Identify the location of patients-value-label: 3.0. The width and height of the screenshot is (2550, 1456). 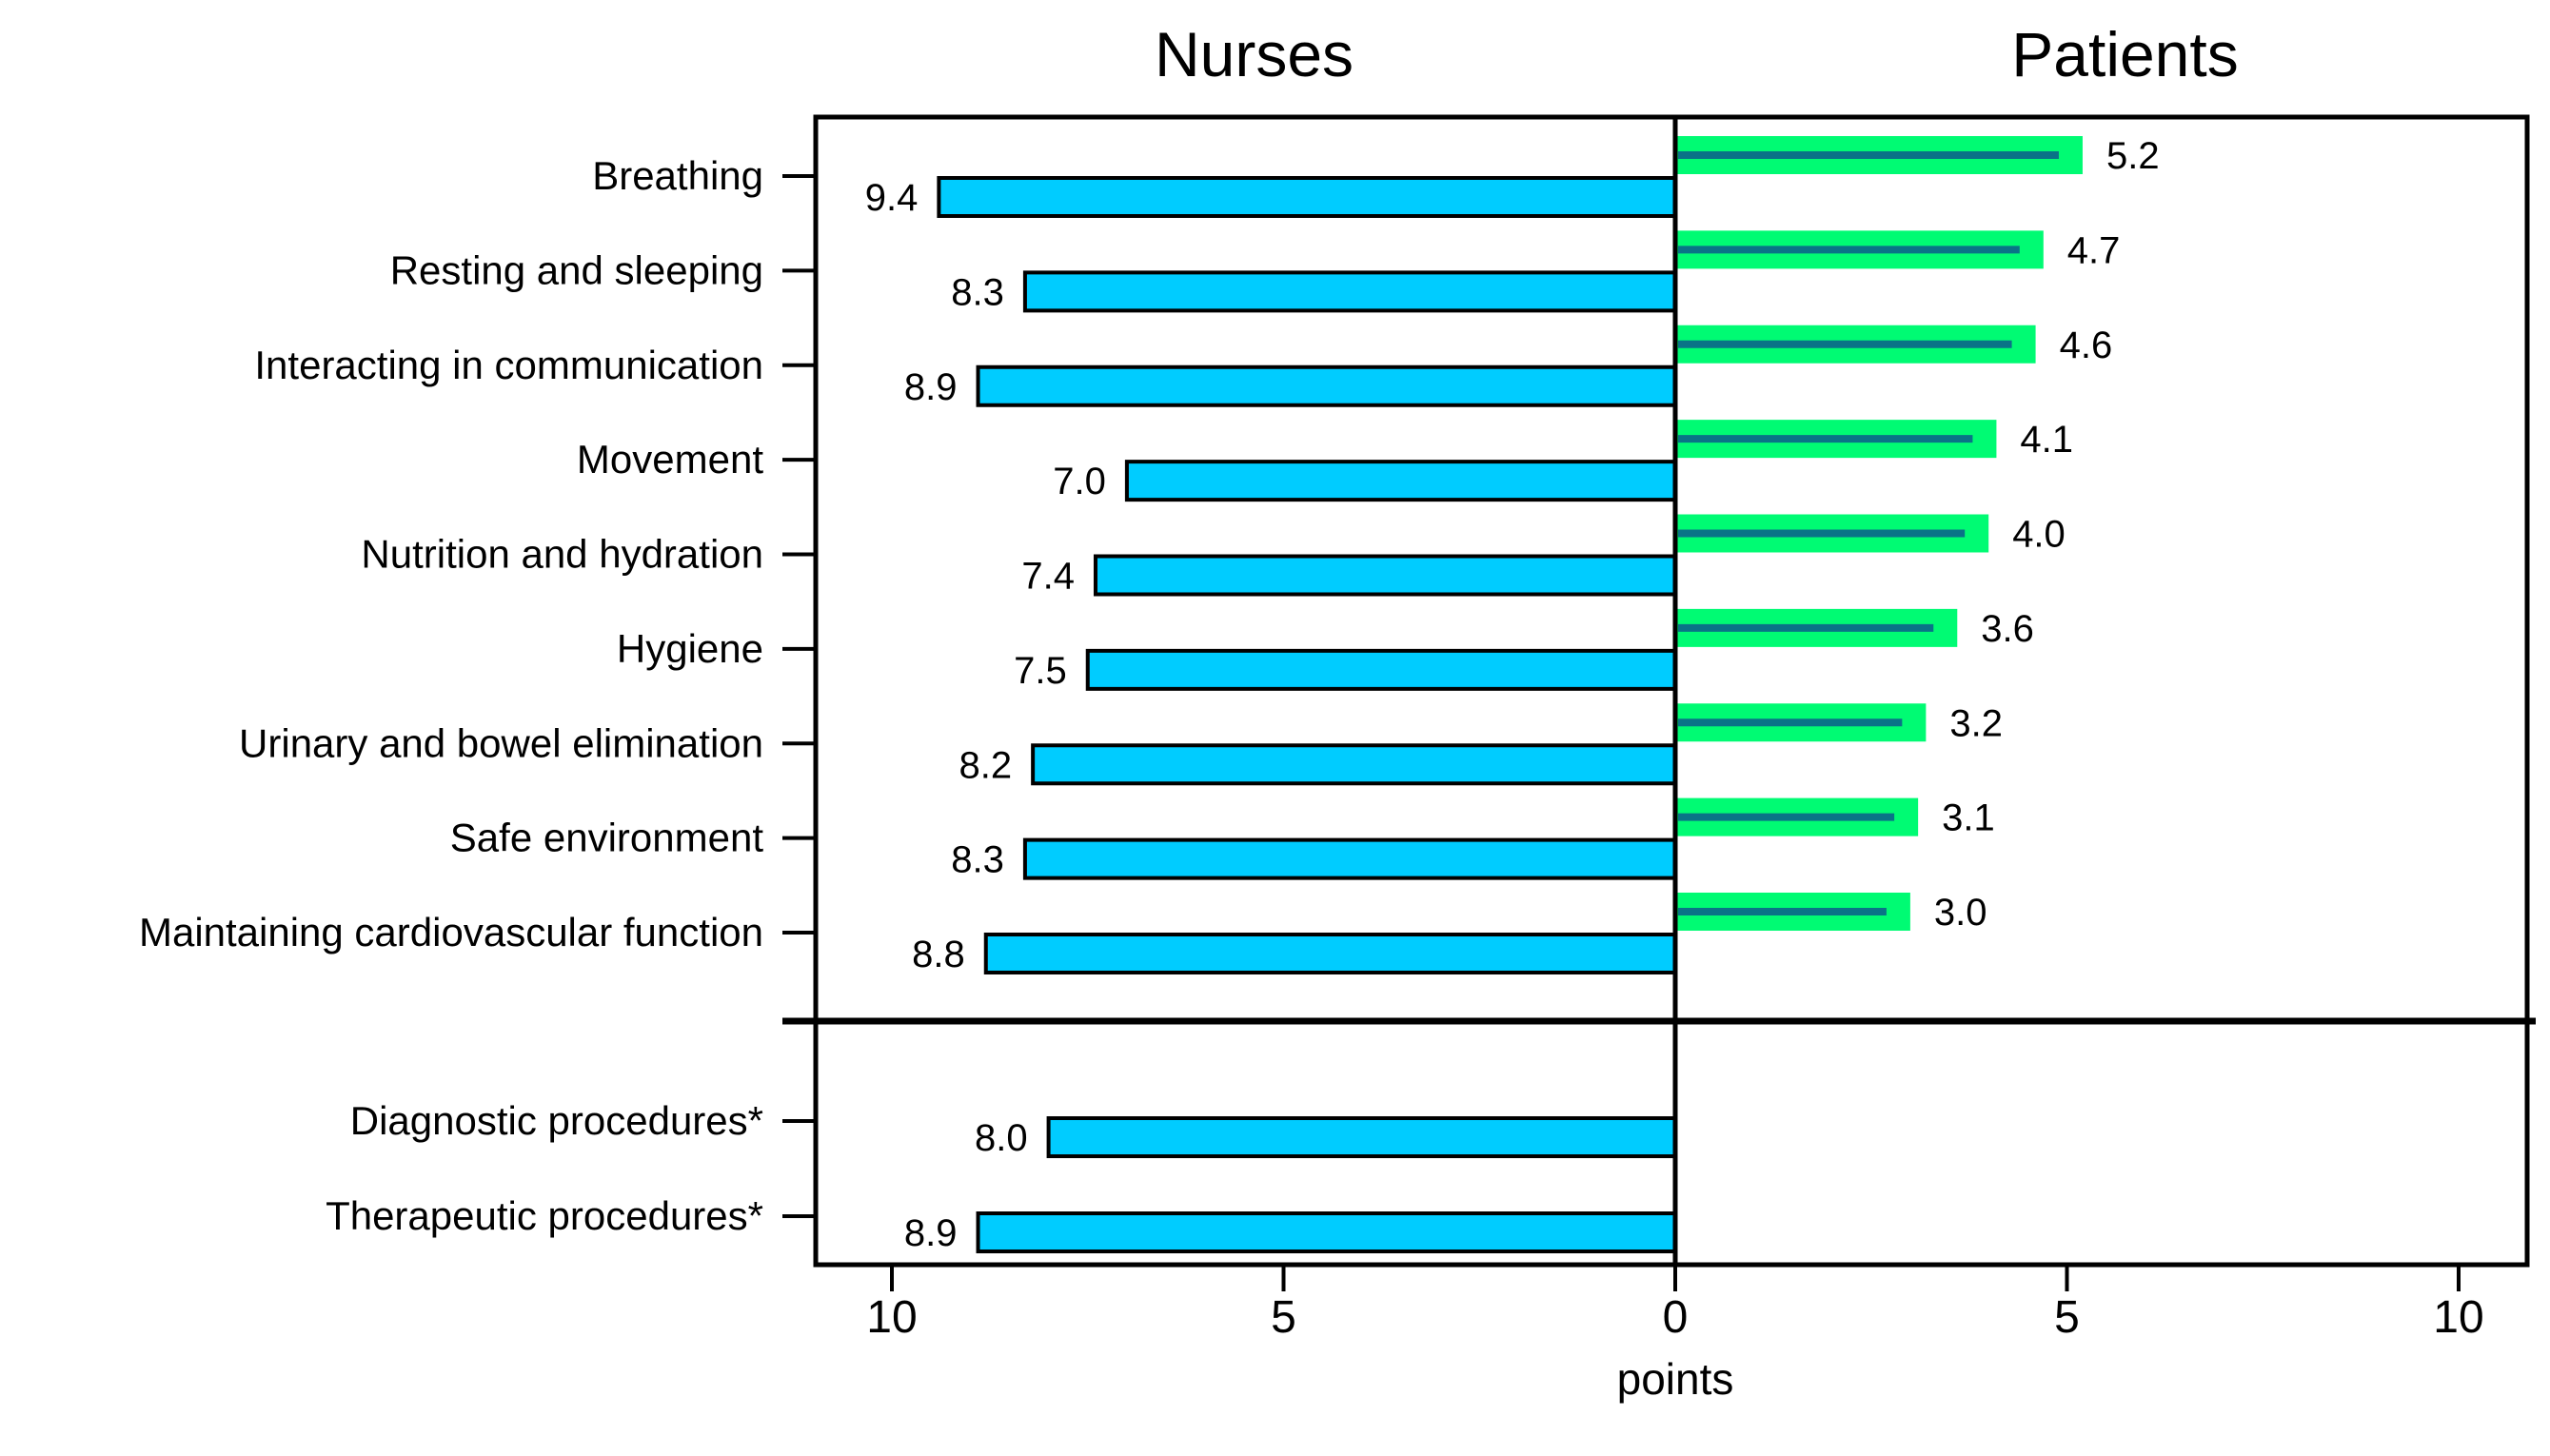
(1961, 913).